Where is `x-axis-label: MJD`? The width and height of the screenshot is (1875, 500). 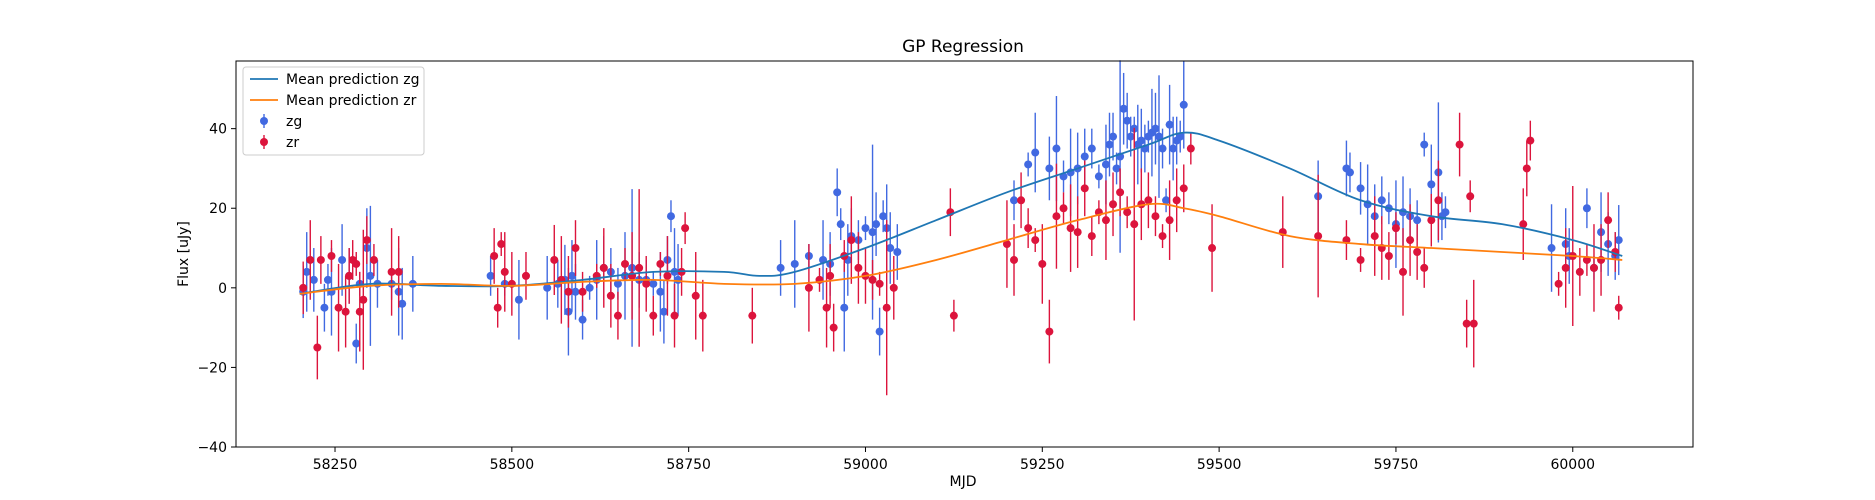 x-axis-label: MJD is located at coordinates (963, 482).